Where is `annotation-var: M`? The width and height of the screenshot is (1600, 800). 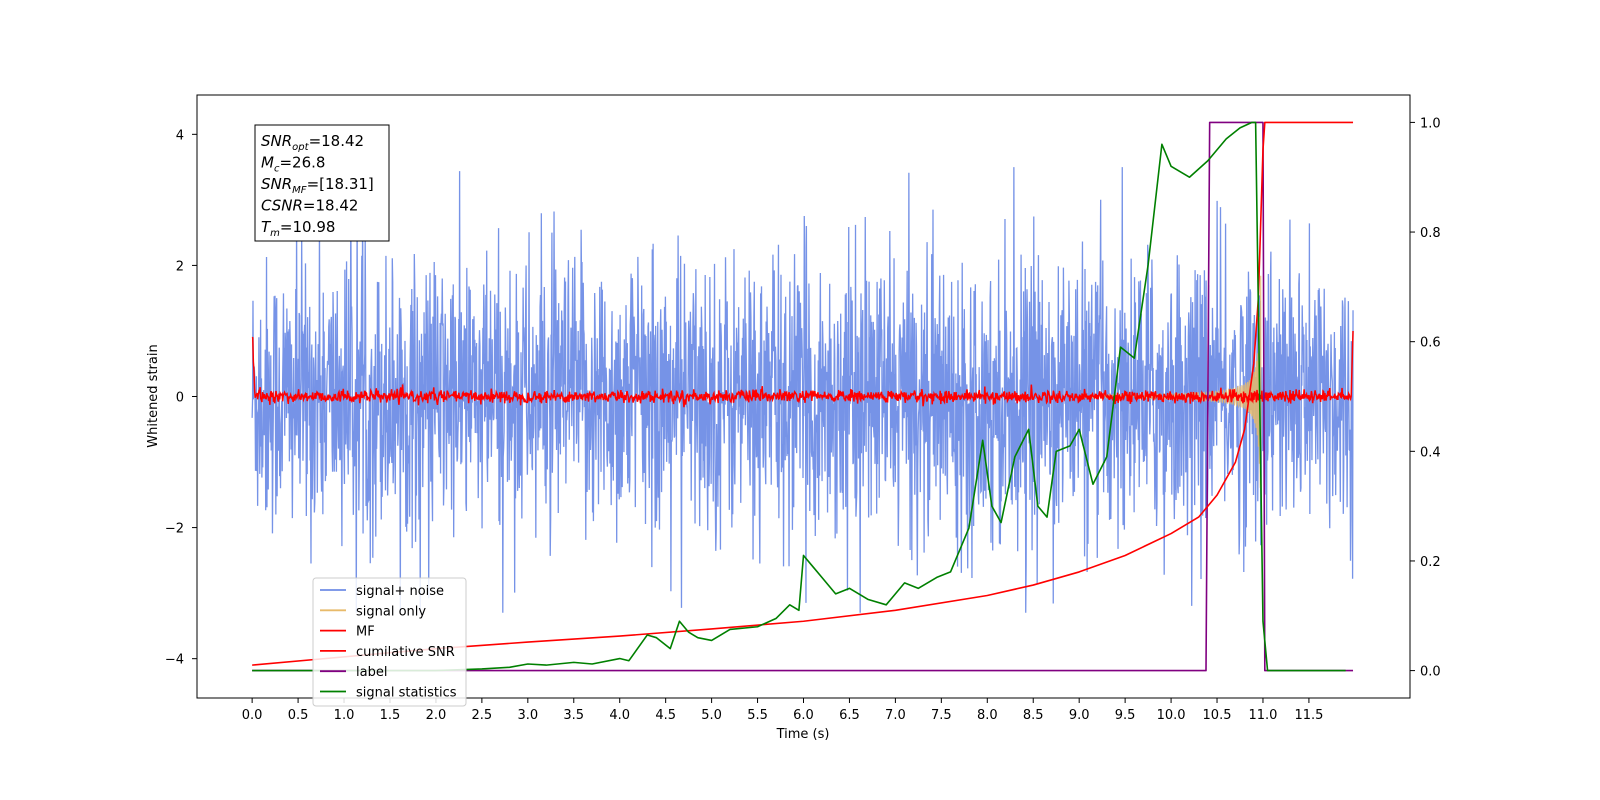
annotation-var: M is located at coordinates (267, 163).